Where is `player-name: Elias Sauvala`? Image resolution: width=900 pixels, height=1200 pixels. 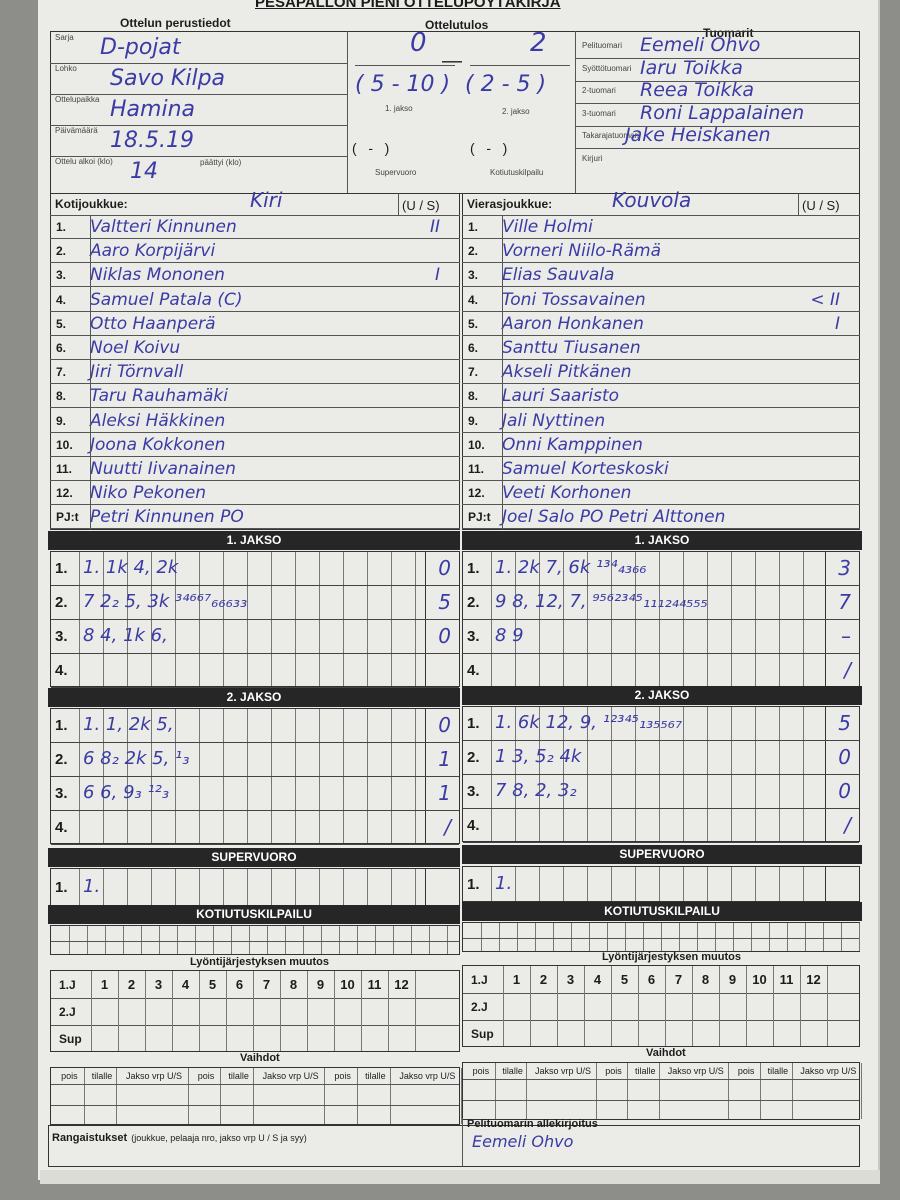 player-name: Elias Sauvala is located at coordinates (558, 275).